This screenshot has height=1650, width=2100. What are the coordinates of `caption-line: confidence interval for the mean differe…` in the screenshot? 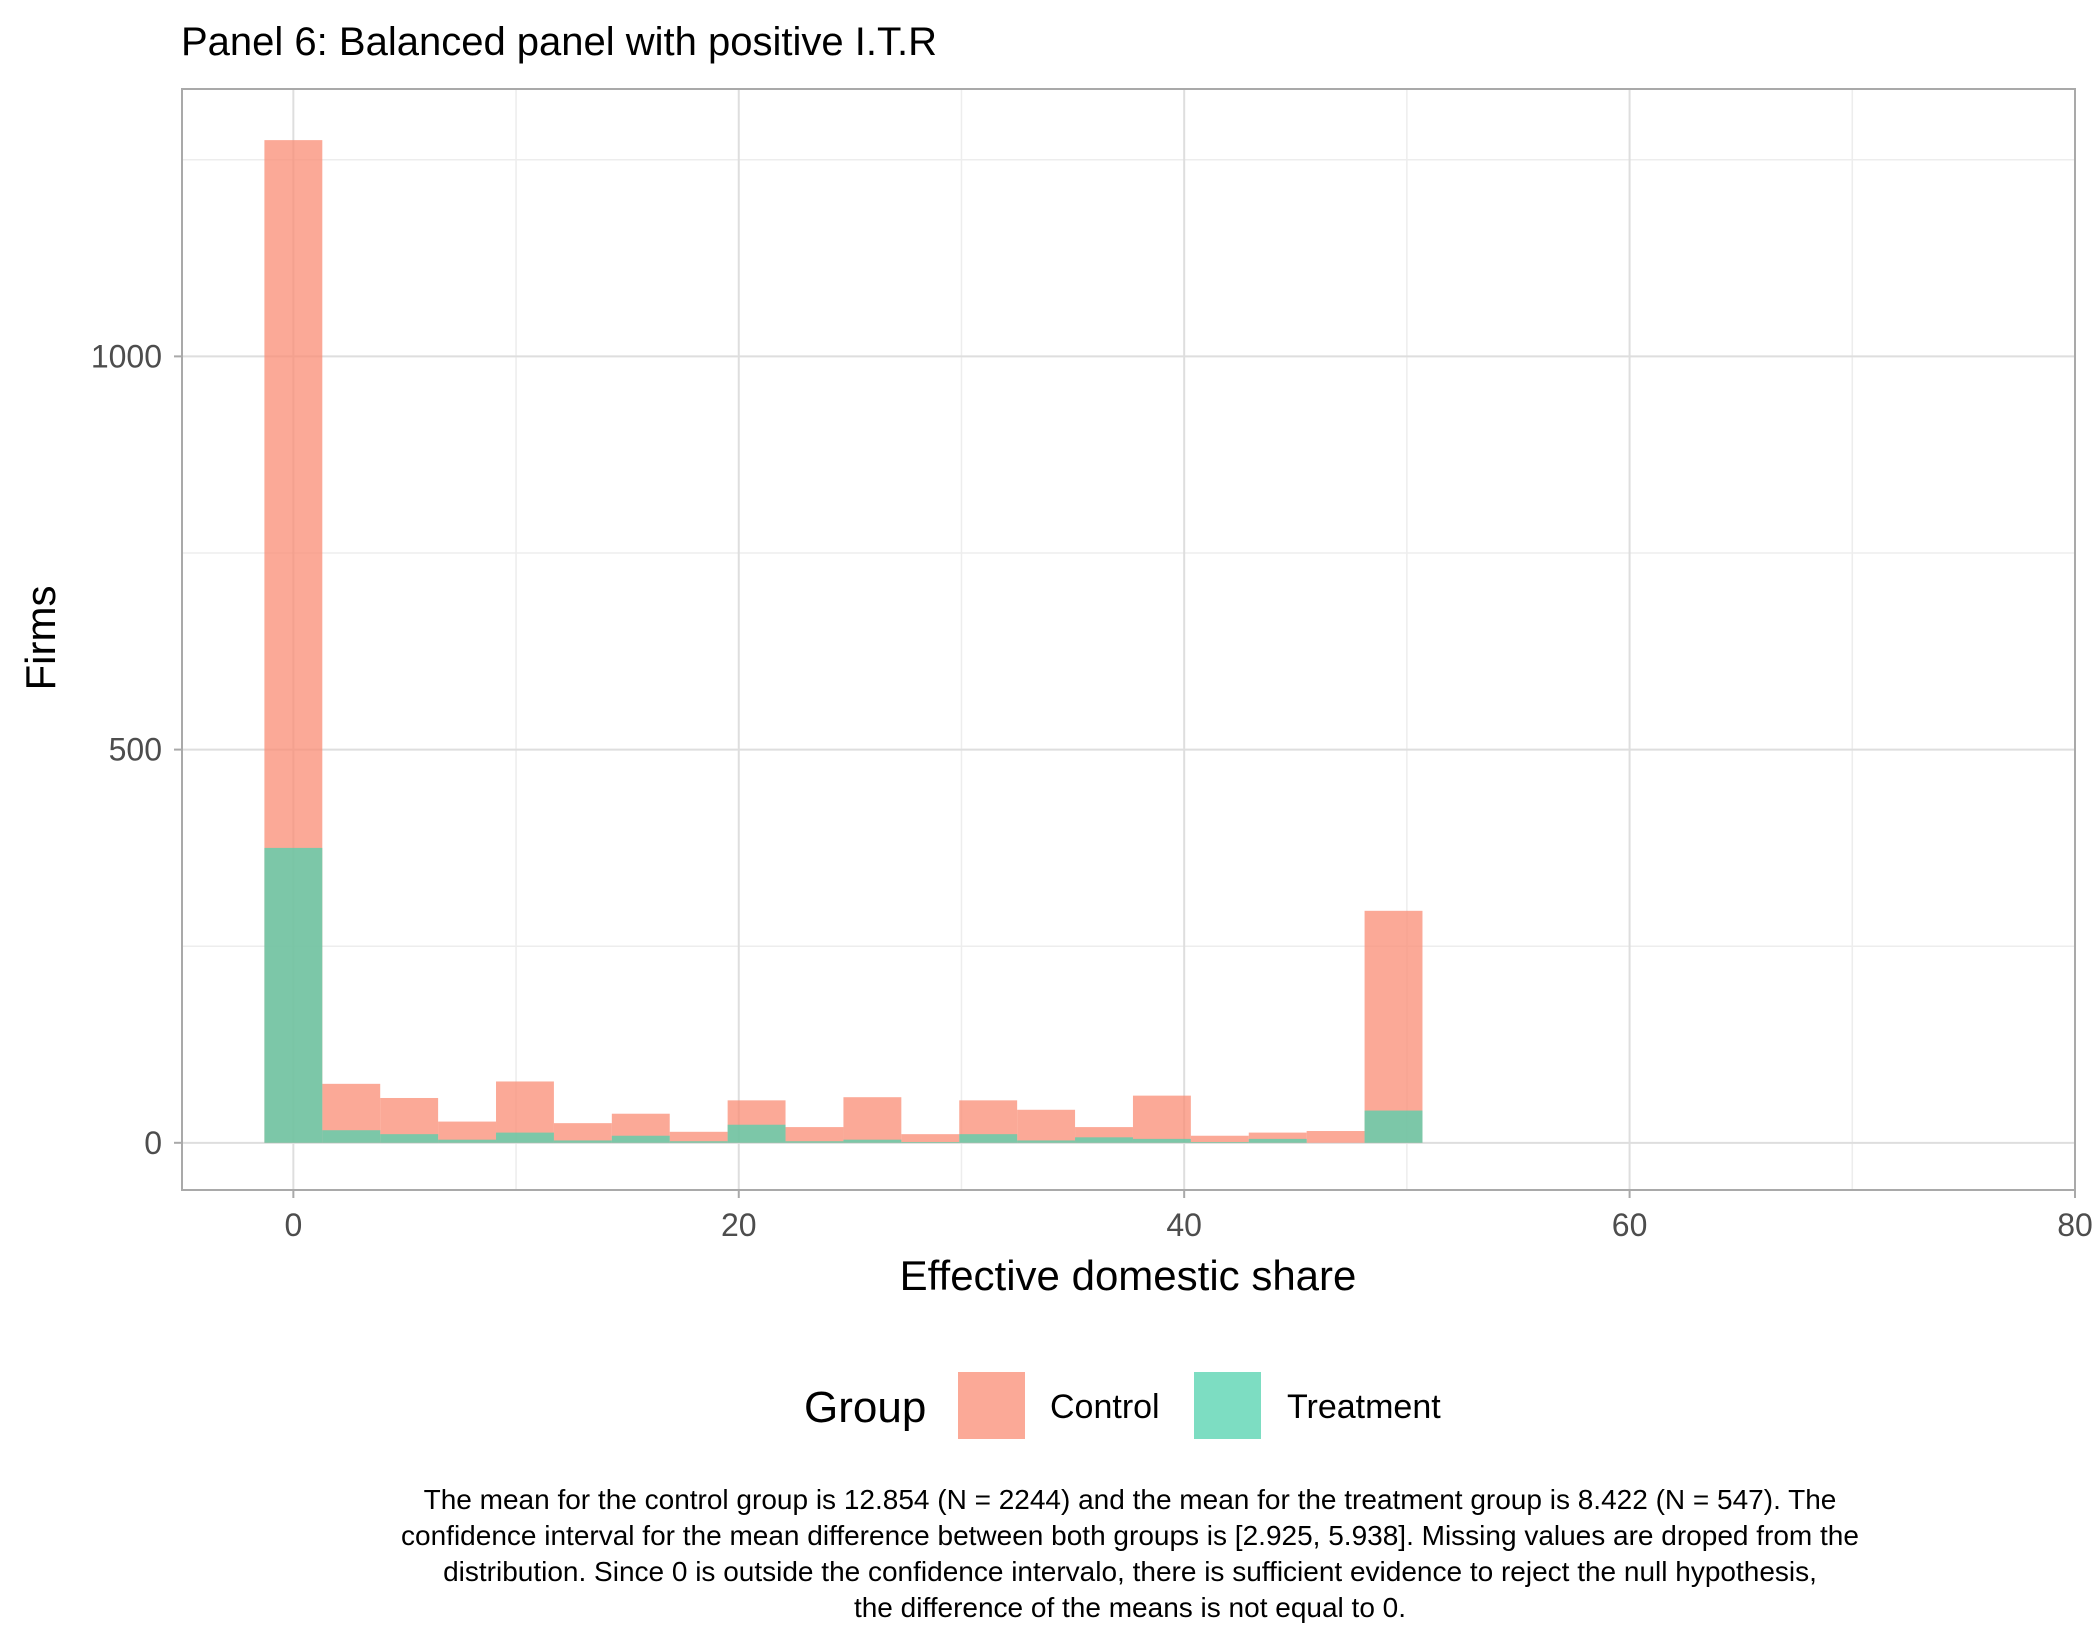 It's located at (1130, 1535).